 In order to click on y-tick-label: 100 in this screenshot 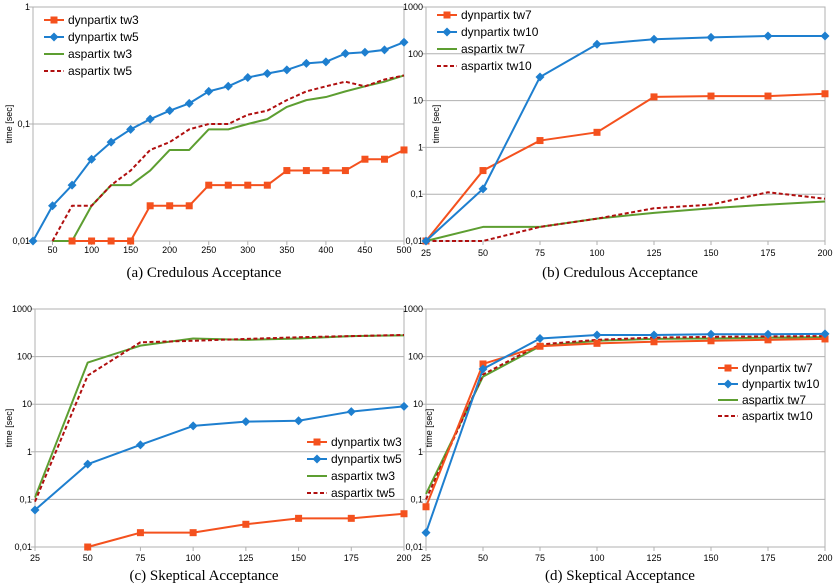, I will do `click(24, 357)`.